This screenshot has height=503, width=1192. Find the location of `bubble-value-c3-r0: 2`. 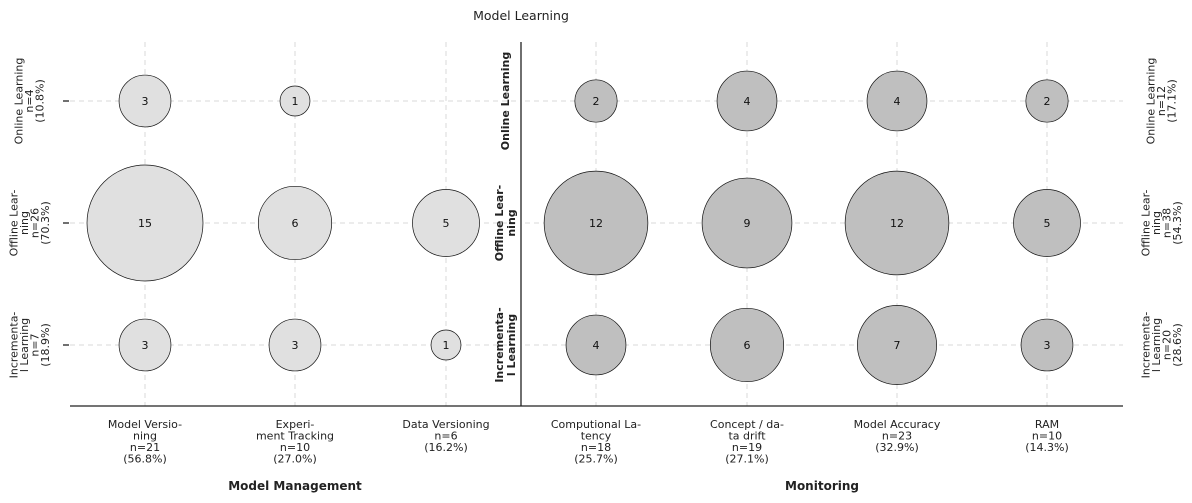

bubble-value-c3-r0: 2 is located at coordinates (596, 101).